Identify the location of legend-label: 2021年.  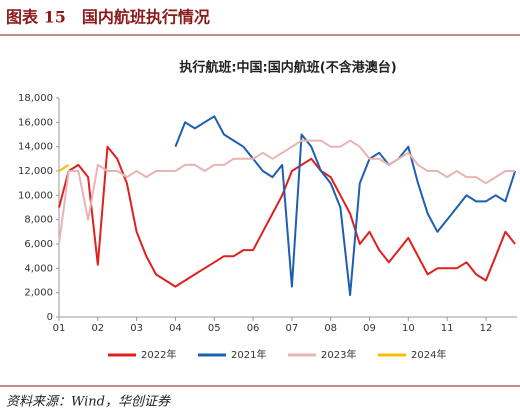
(248, 354).